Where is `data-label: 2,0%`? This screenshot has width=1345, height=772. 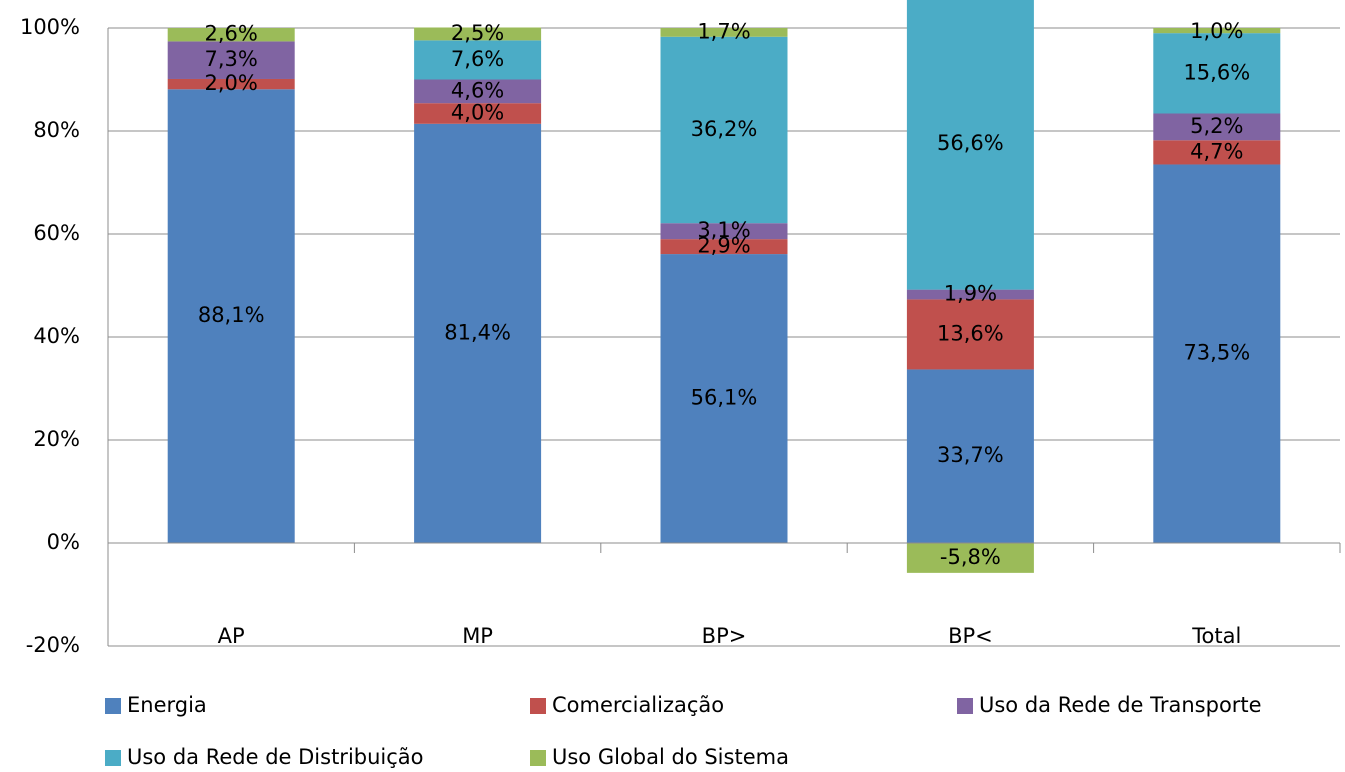
data-label: 2,0% is located at coordinates (231, 83).